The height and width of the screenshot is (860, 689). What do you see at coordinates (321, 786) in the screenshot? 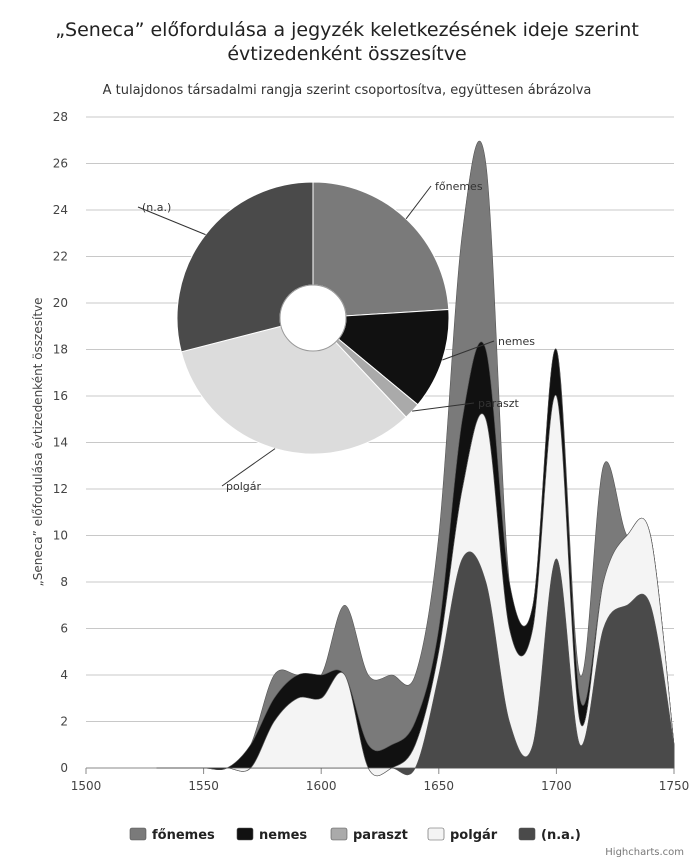
I see `x-tick-label: 1600` at bounding box center [321, 786].